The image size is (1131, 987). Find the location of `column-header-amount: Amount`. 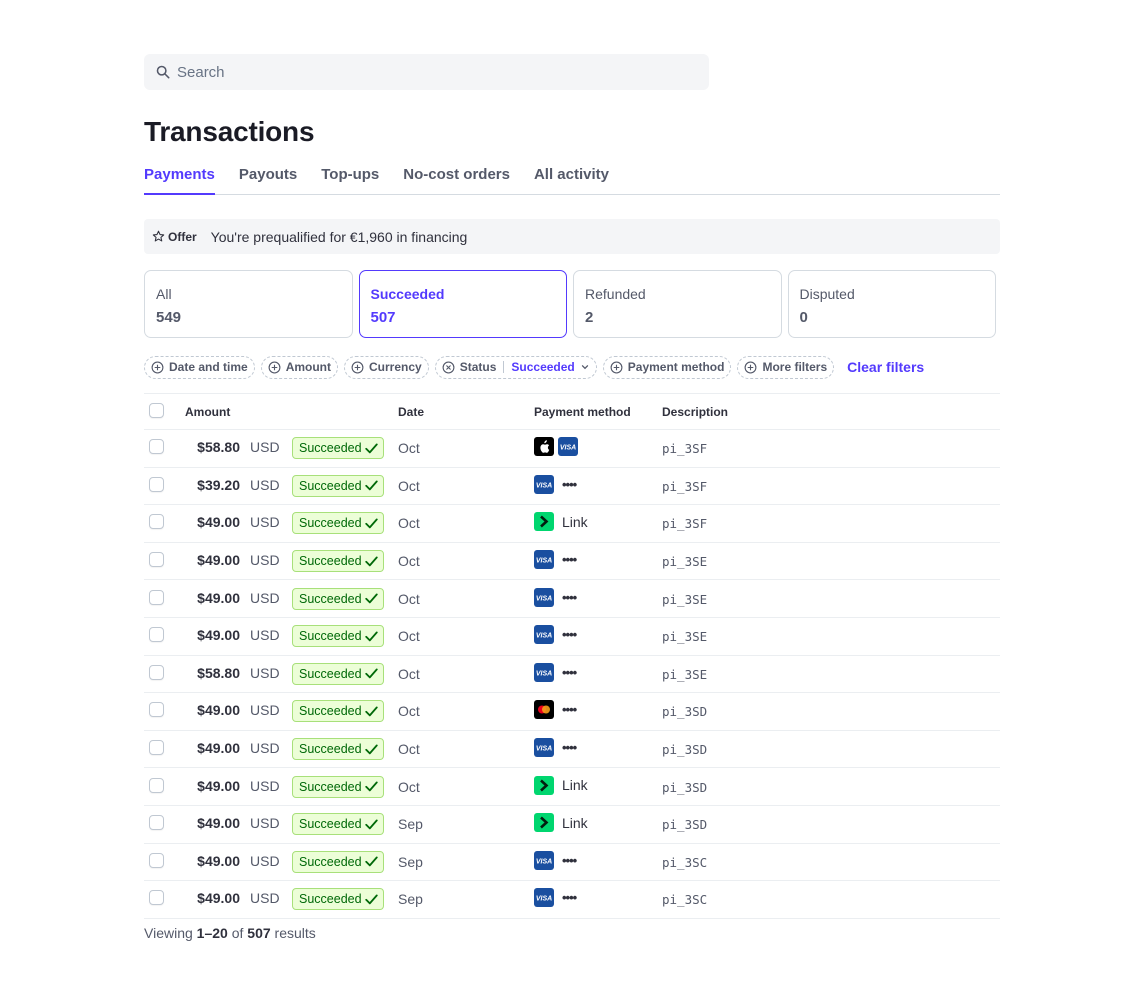

column-header-amount: Amount is located at coordinates (208, 411).